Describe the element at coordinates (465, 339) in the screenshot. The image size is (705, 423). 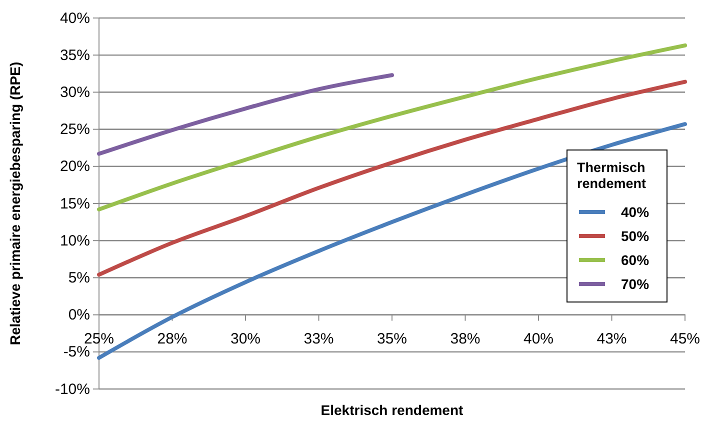
I see `x-tick-label: 38%` at that location.